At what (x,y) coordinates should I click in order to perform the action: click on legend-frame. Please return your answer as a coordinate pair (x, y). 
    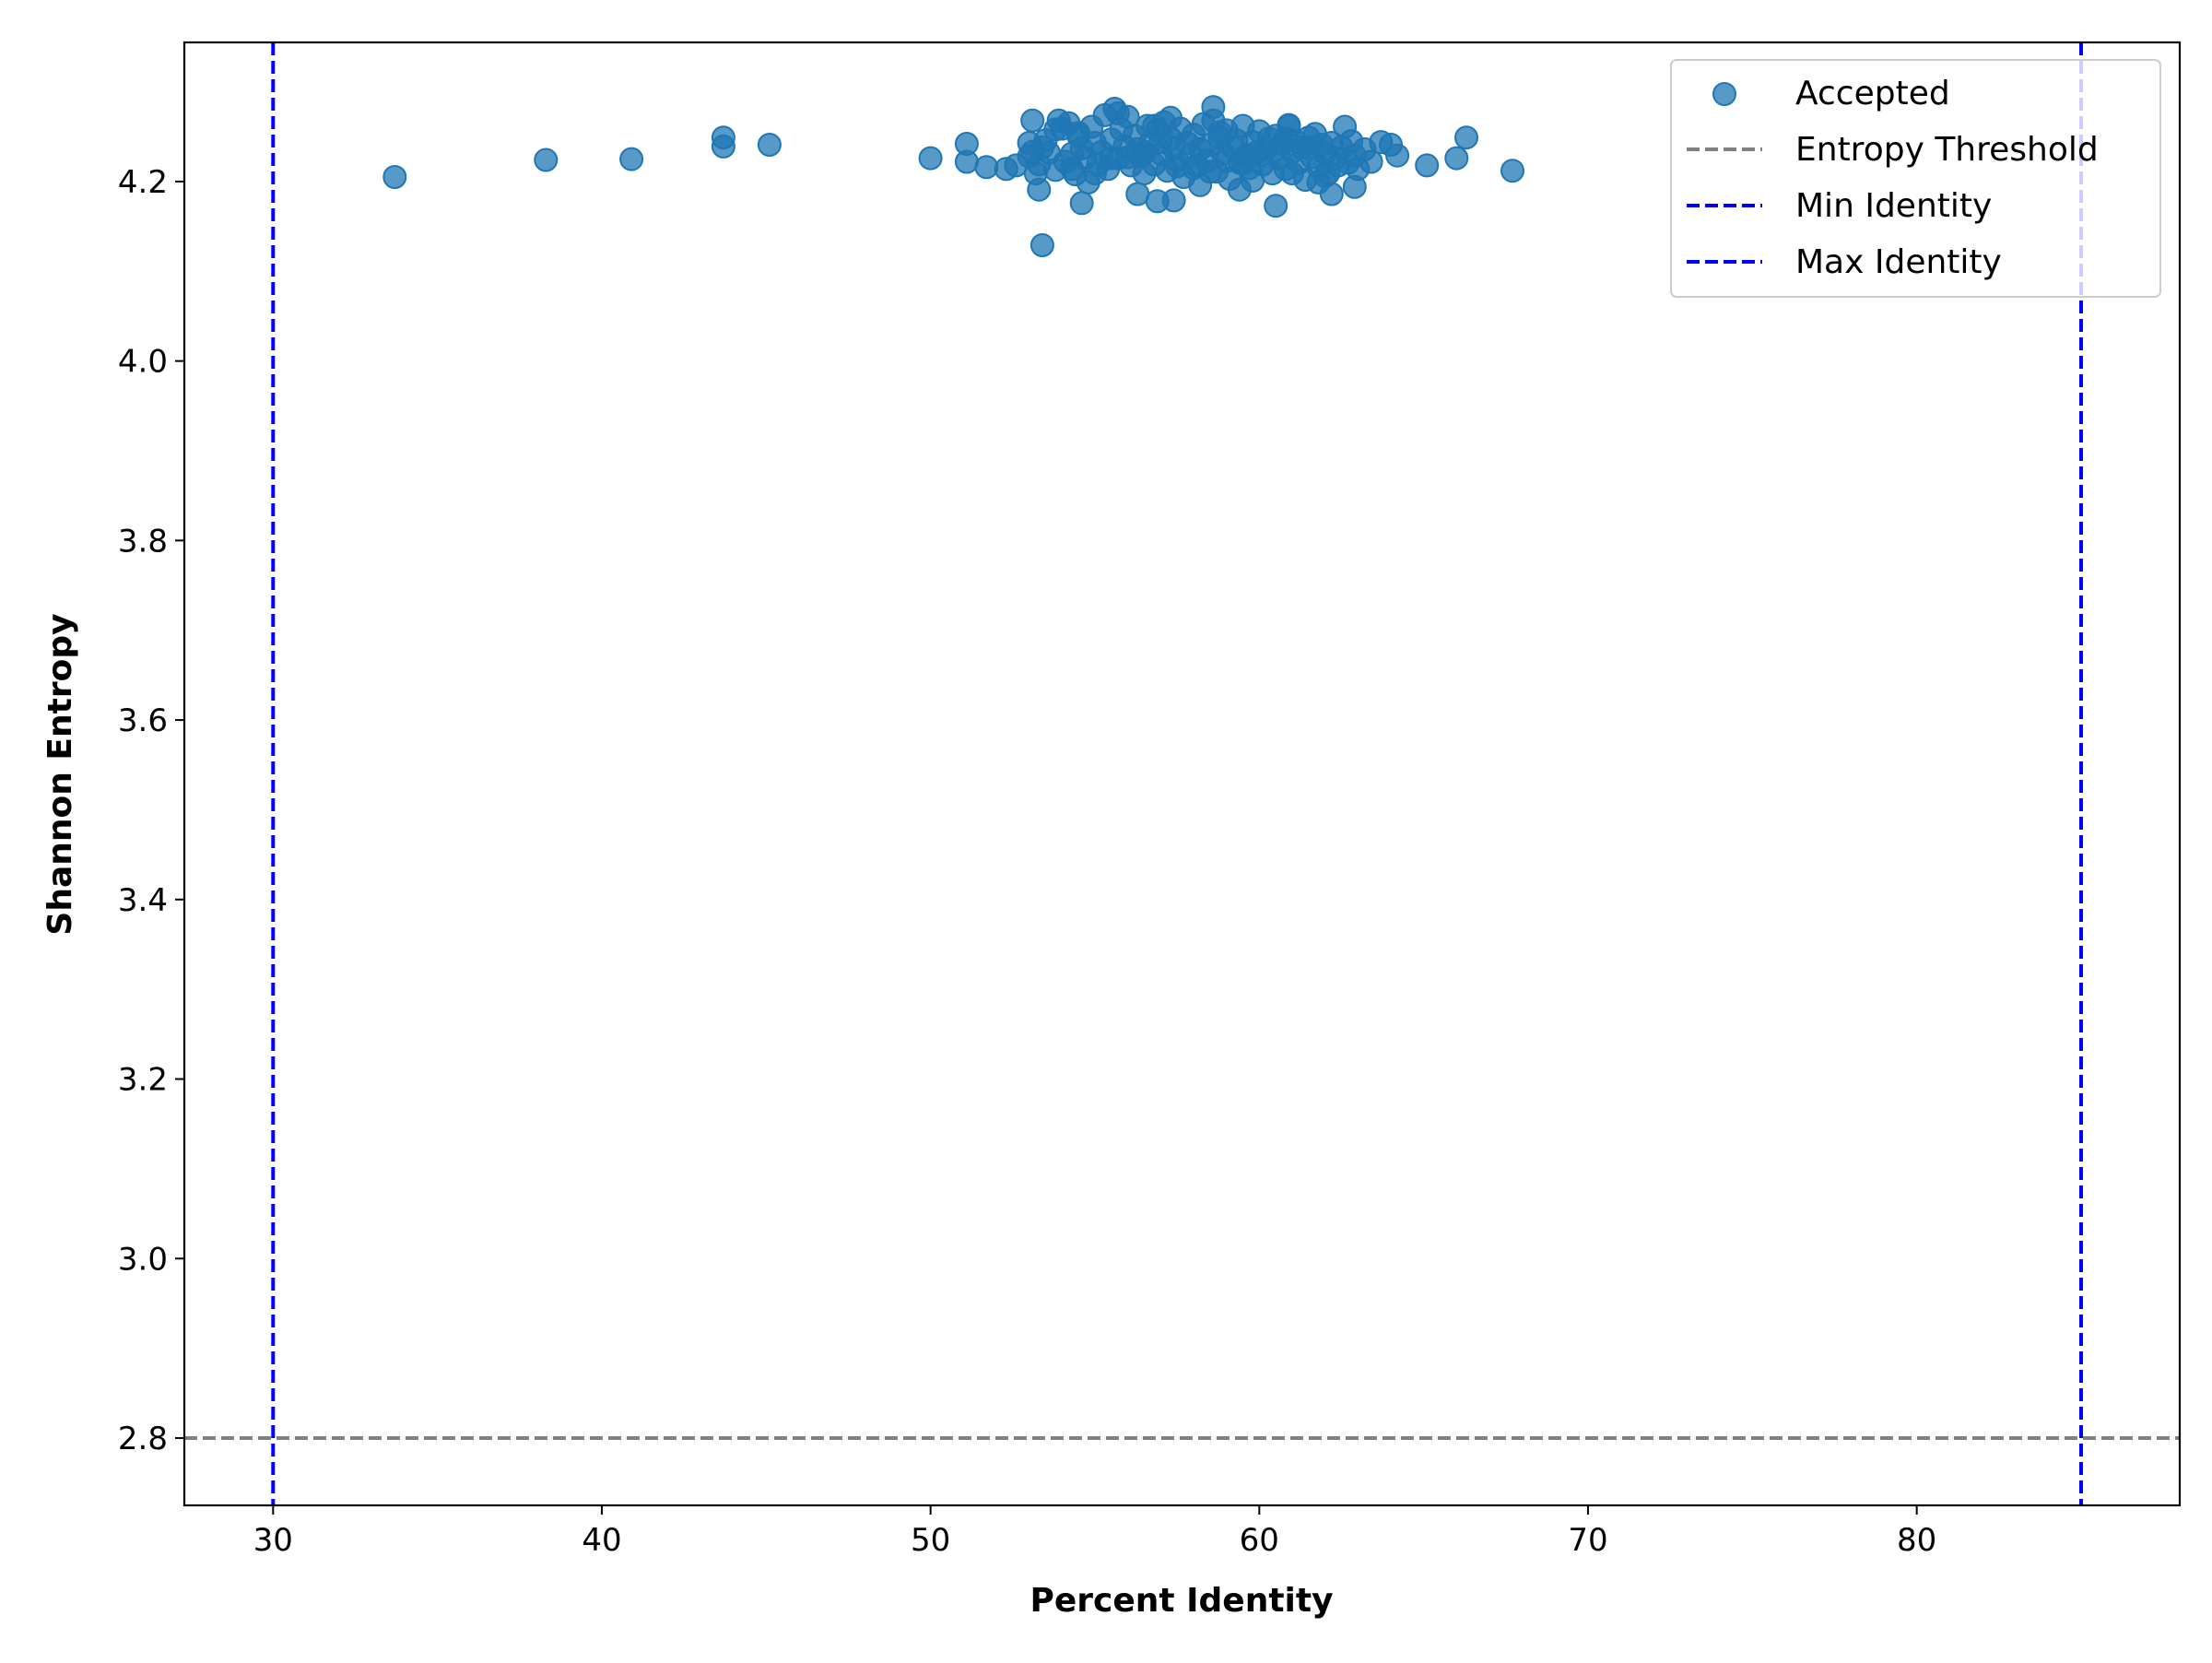
    Looking at the image, I should click on (1915, 178).